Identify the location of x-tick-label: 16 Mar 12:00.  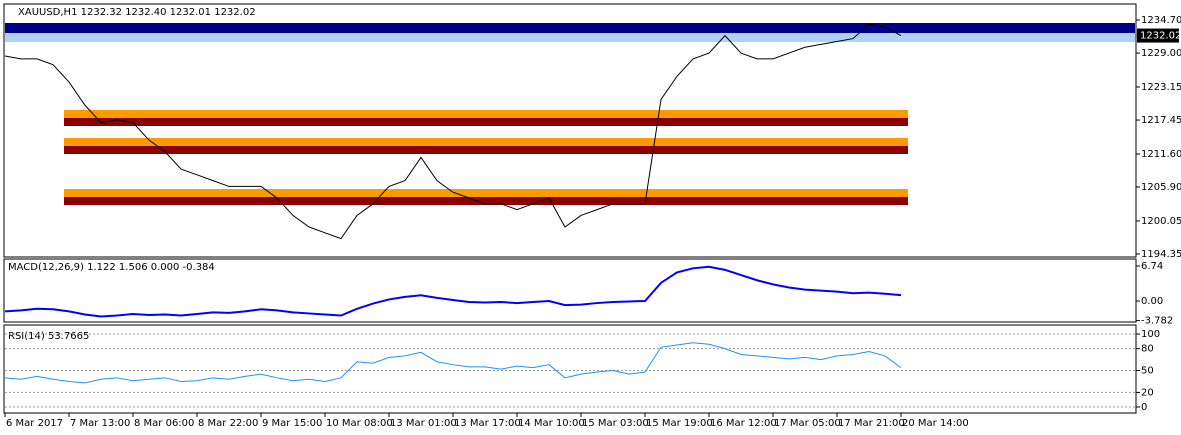
(743, 423).